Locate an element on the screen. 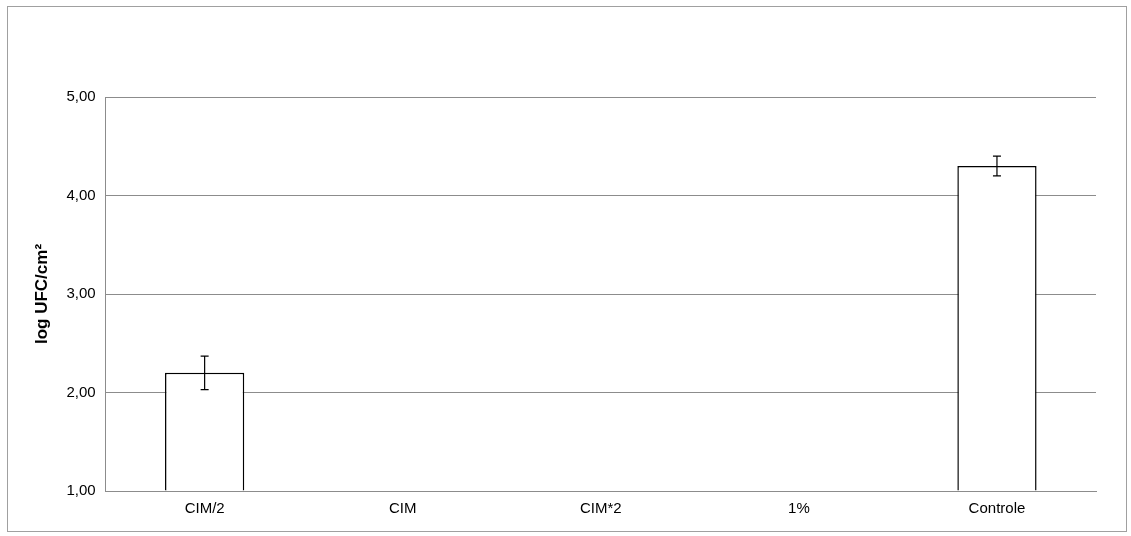 This screenshot has width=1131, height=536. y-tick-label: 5,00 is located at coordinates (81, 96).